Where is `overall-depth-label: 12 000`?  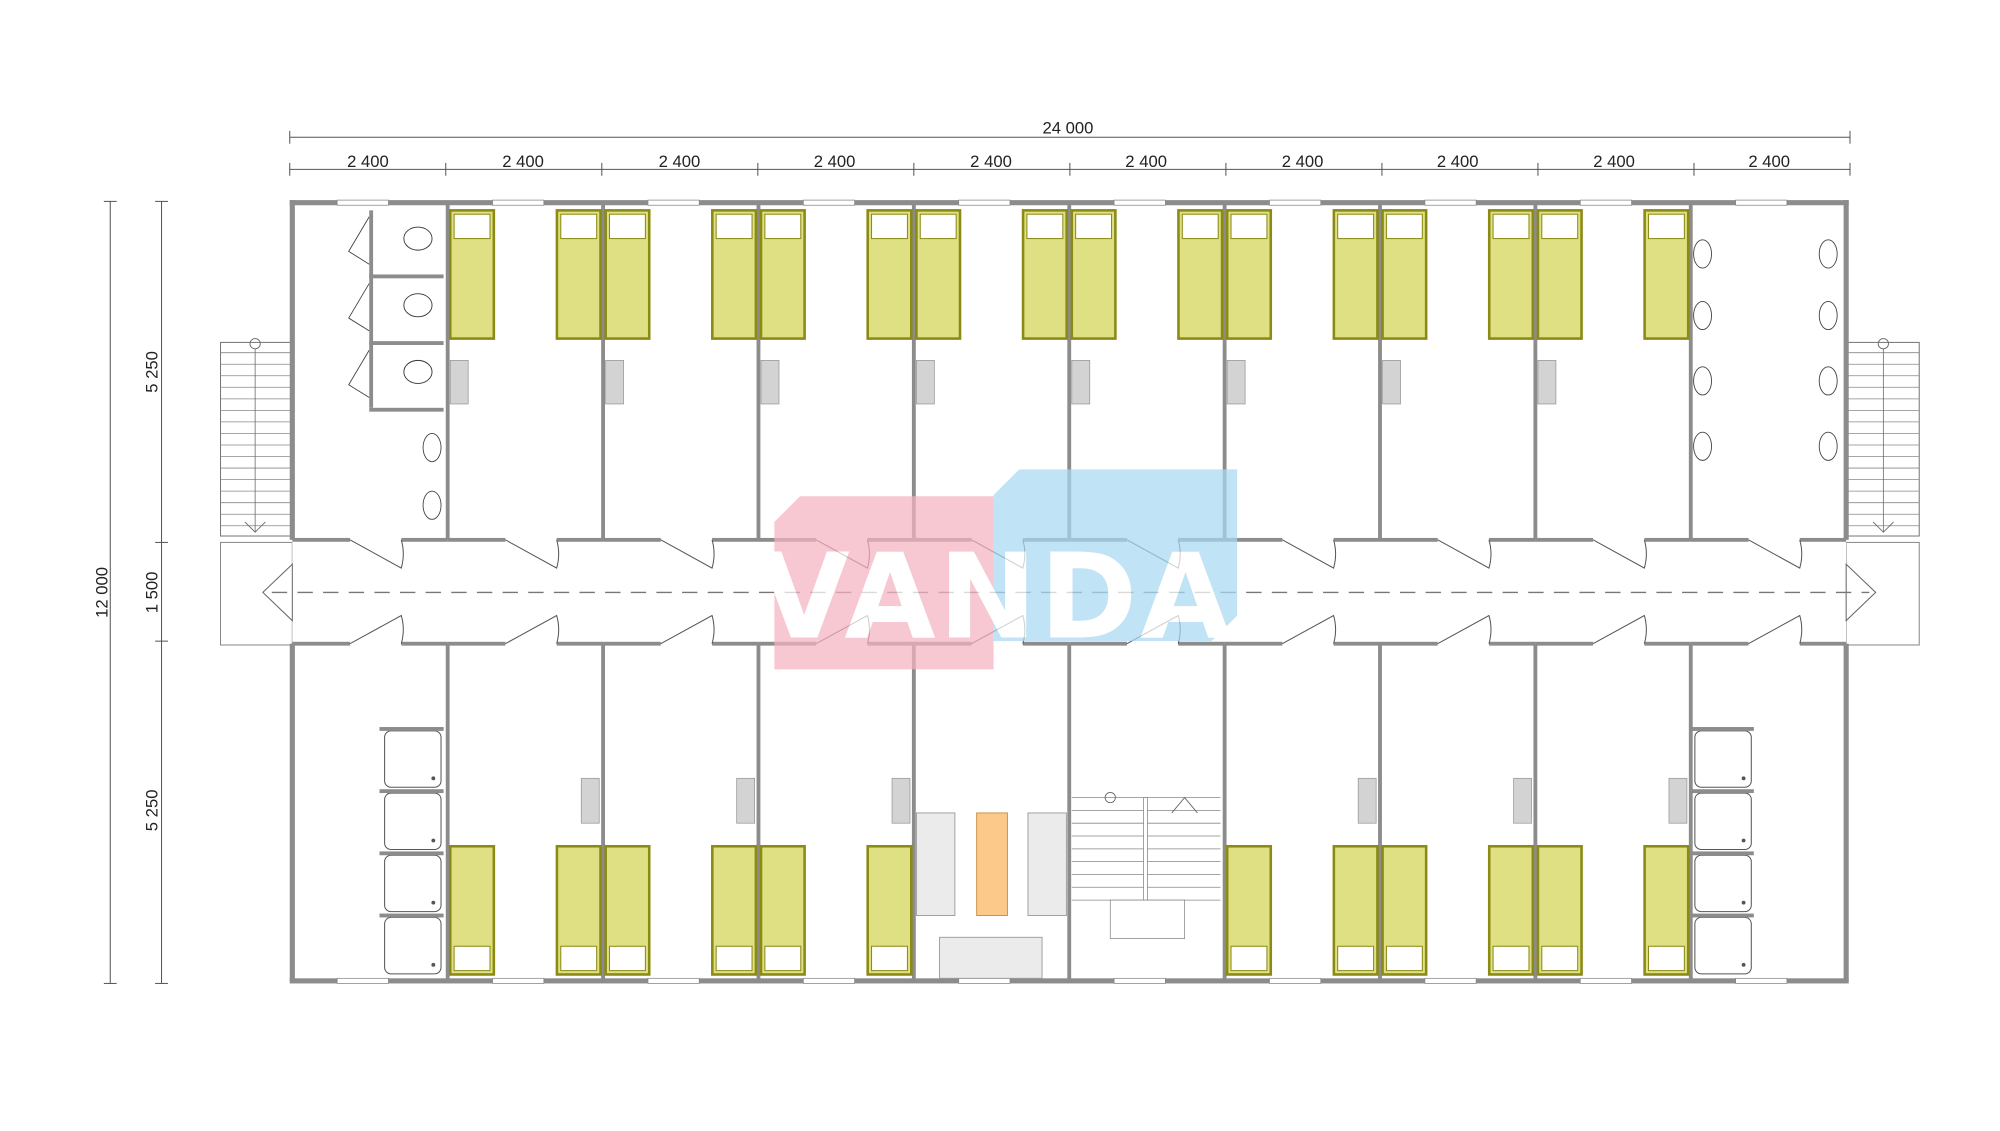 overall-depth-label: 12 000 is located at coordinates (102, 592).